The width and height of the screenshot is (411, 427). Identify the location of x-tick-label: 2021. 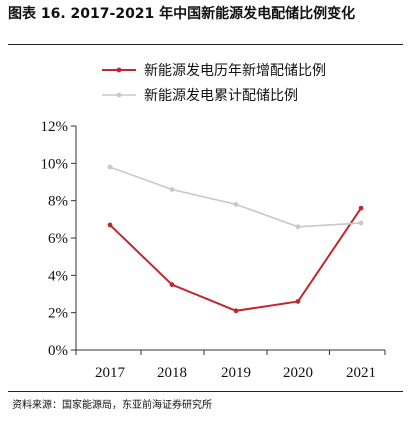
(361, 373).